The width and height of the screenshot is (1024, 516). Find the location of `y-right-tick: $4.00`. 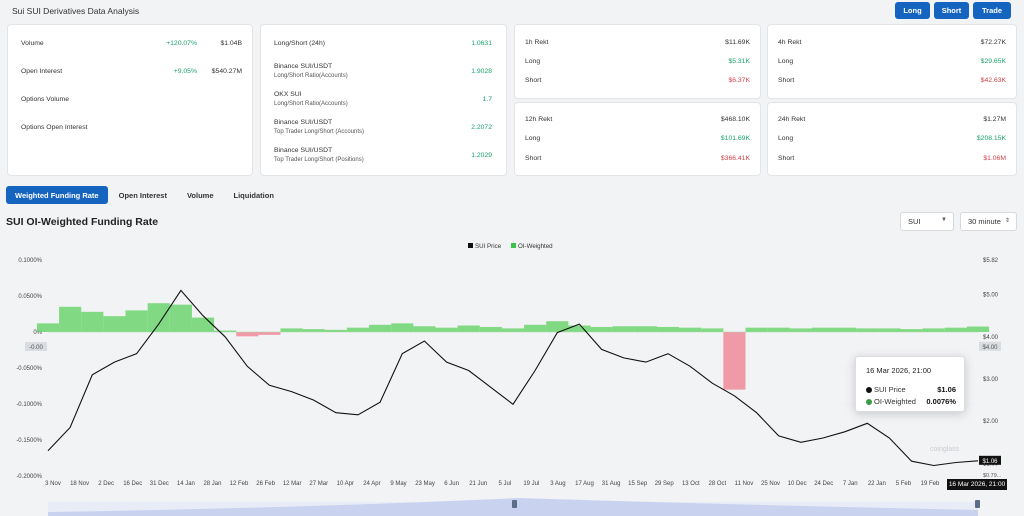

y-right-tick: $4.00 is located at coordinates (991, 338).